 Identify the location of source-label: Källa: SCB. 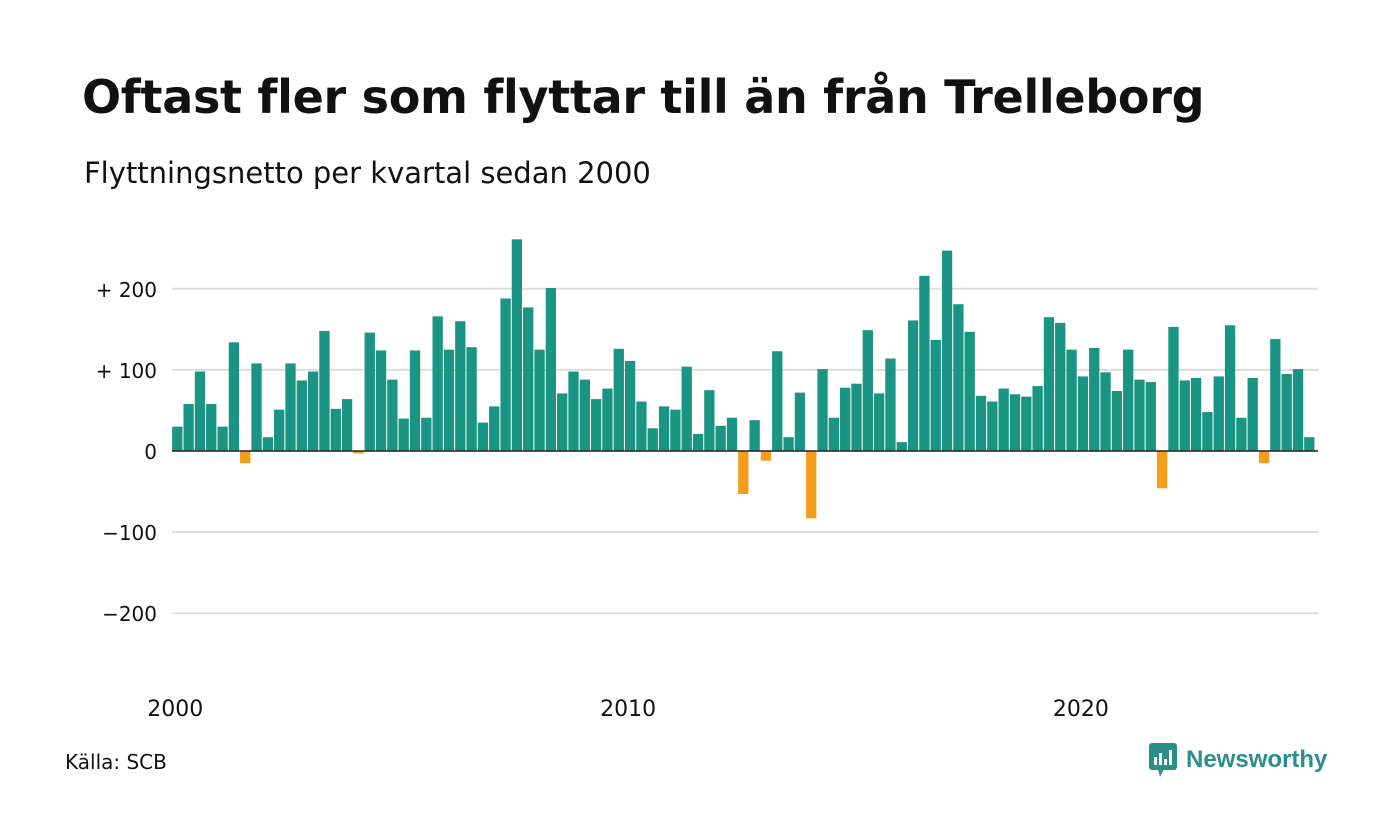
(116, 762).